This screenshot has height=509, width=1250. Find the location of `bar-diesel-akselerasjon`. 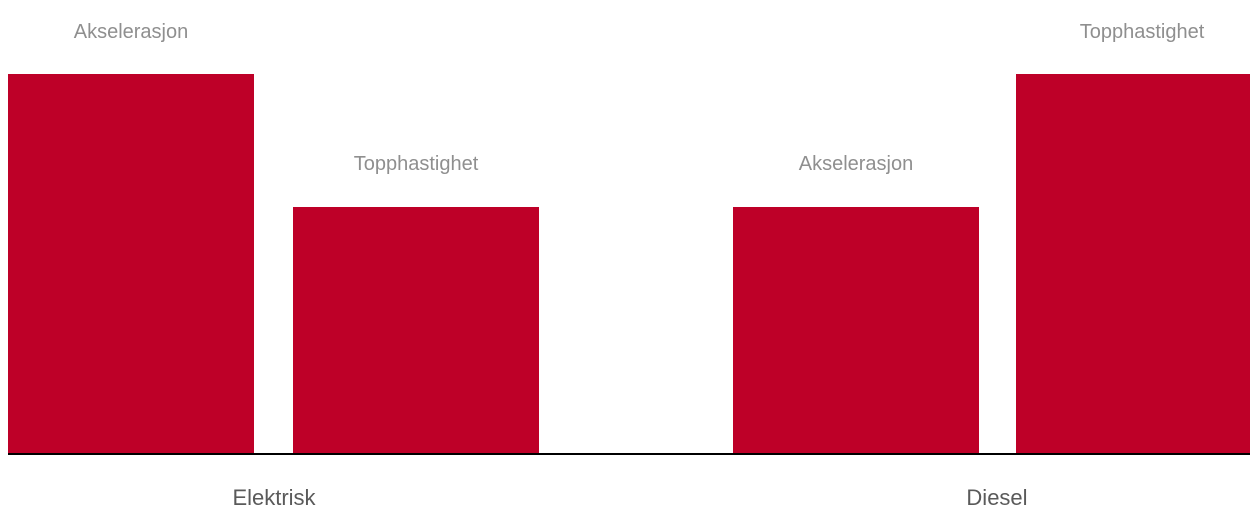

bar-diesel-akselerasjon is located at coordinates (856, 330).